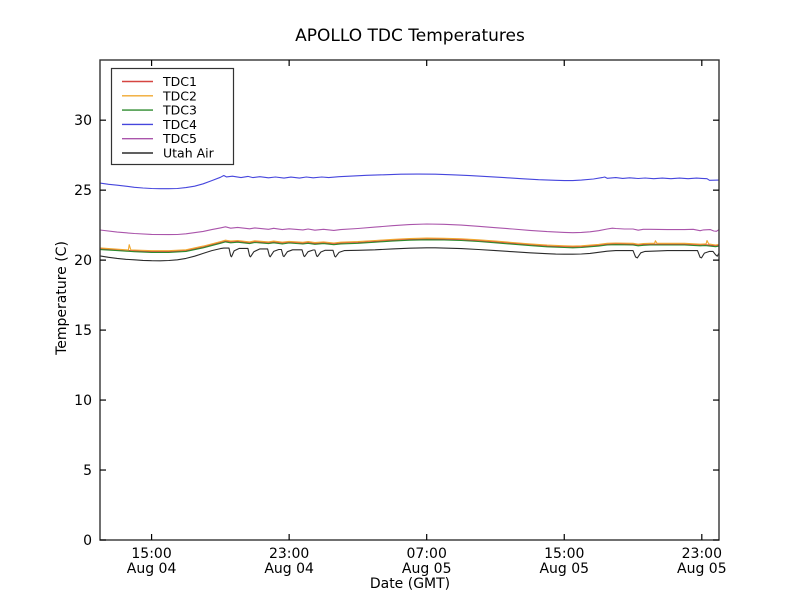 The image size is (800, 600). Describe the element at coordinates (179, 95) in the screenshot. I see `legend-entry-label: TDC2` at that location.